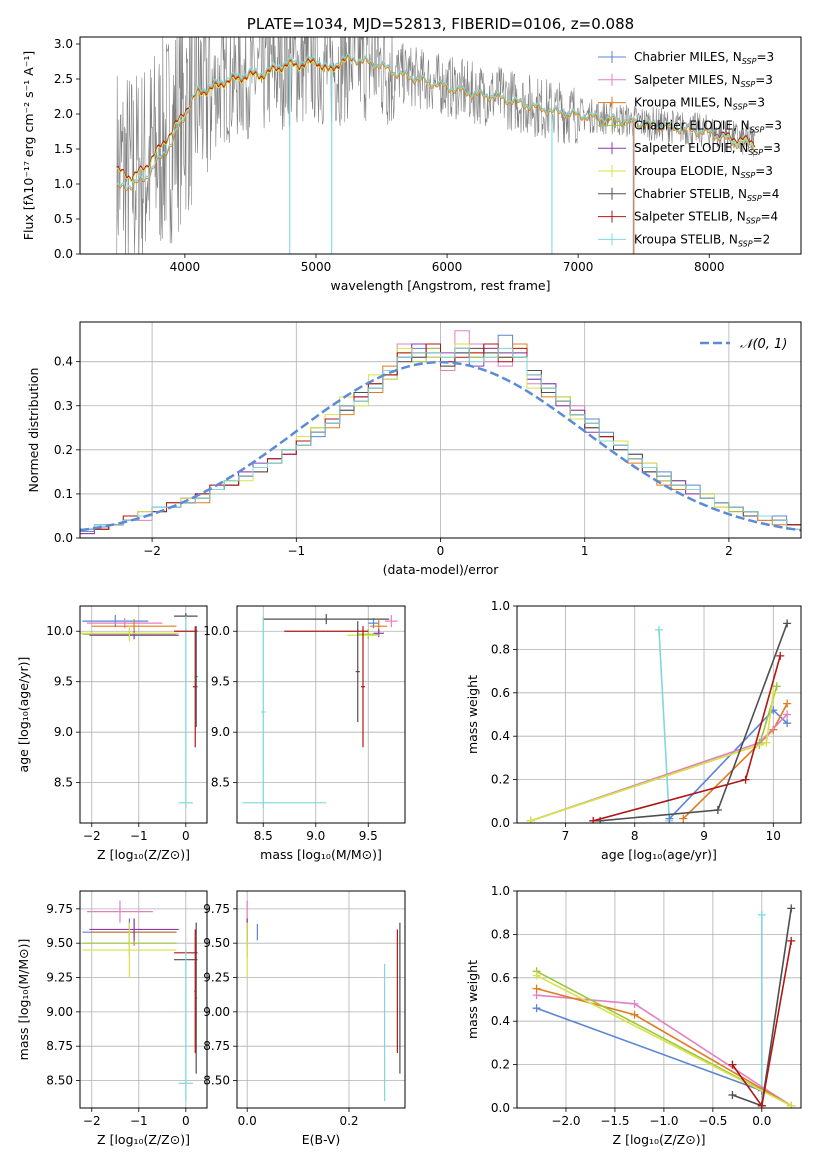  Describe the element at coordinates (773, 836) in the screenshot. I see `x-tick-label: 10` at that location.